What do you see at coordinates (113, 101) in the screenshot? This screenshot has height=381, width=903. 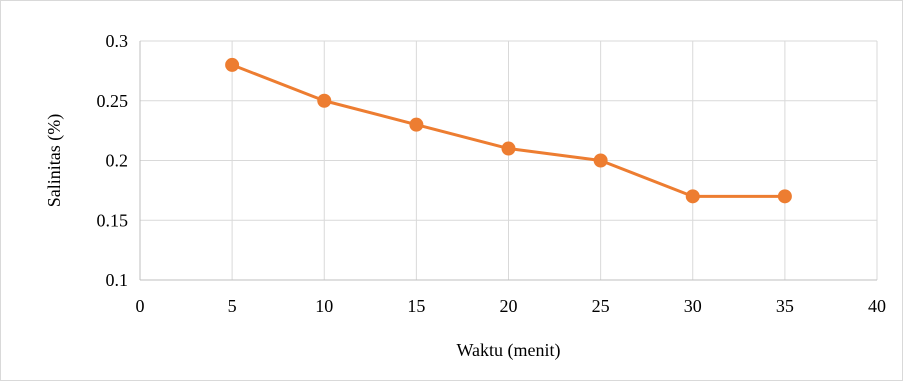 I see `y-tick-label: 0.25` at bounding box center [113, 101].